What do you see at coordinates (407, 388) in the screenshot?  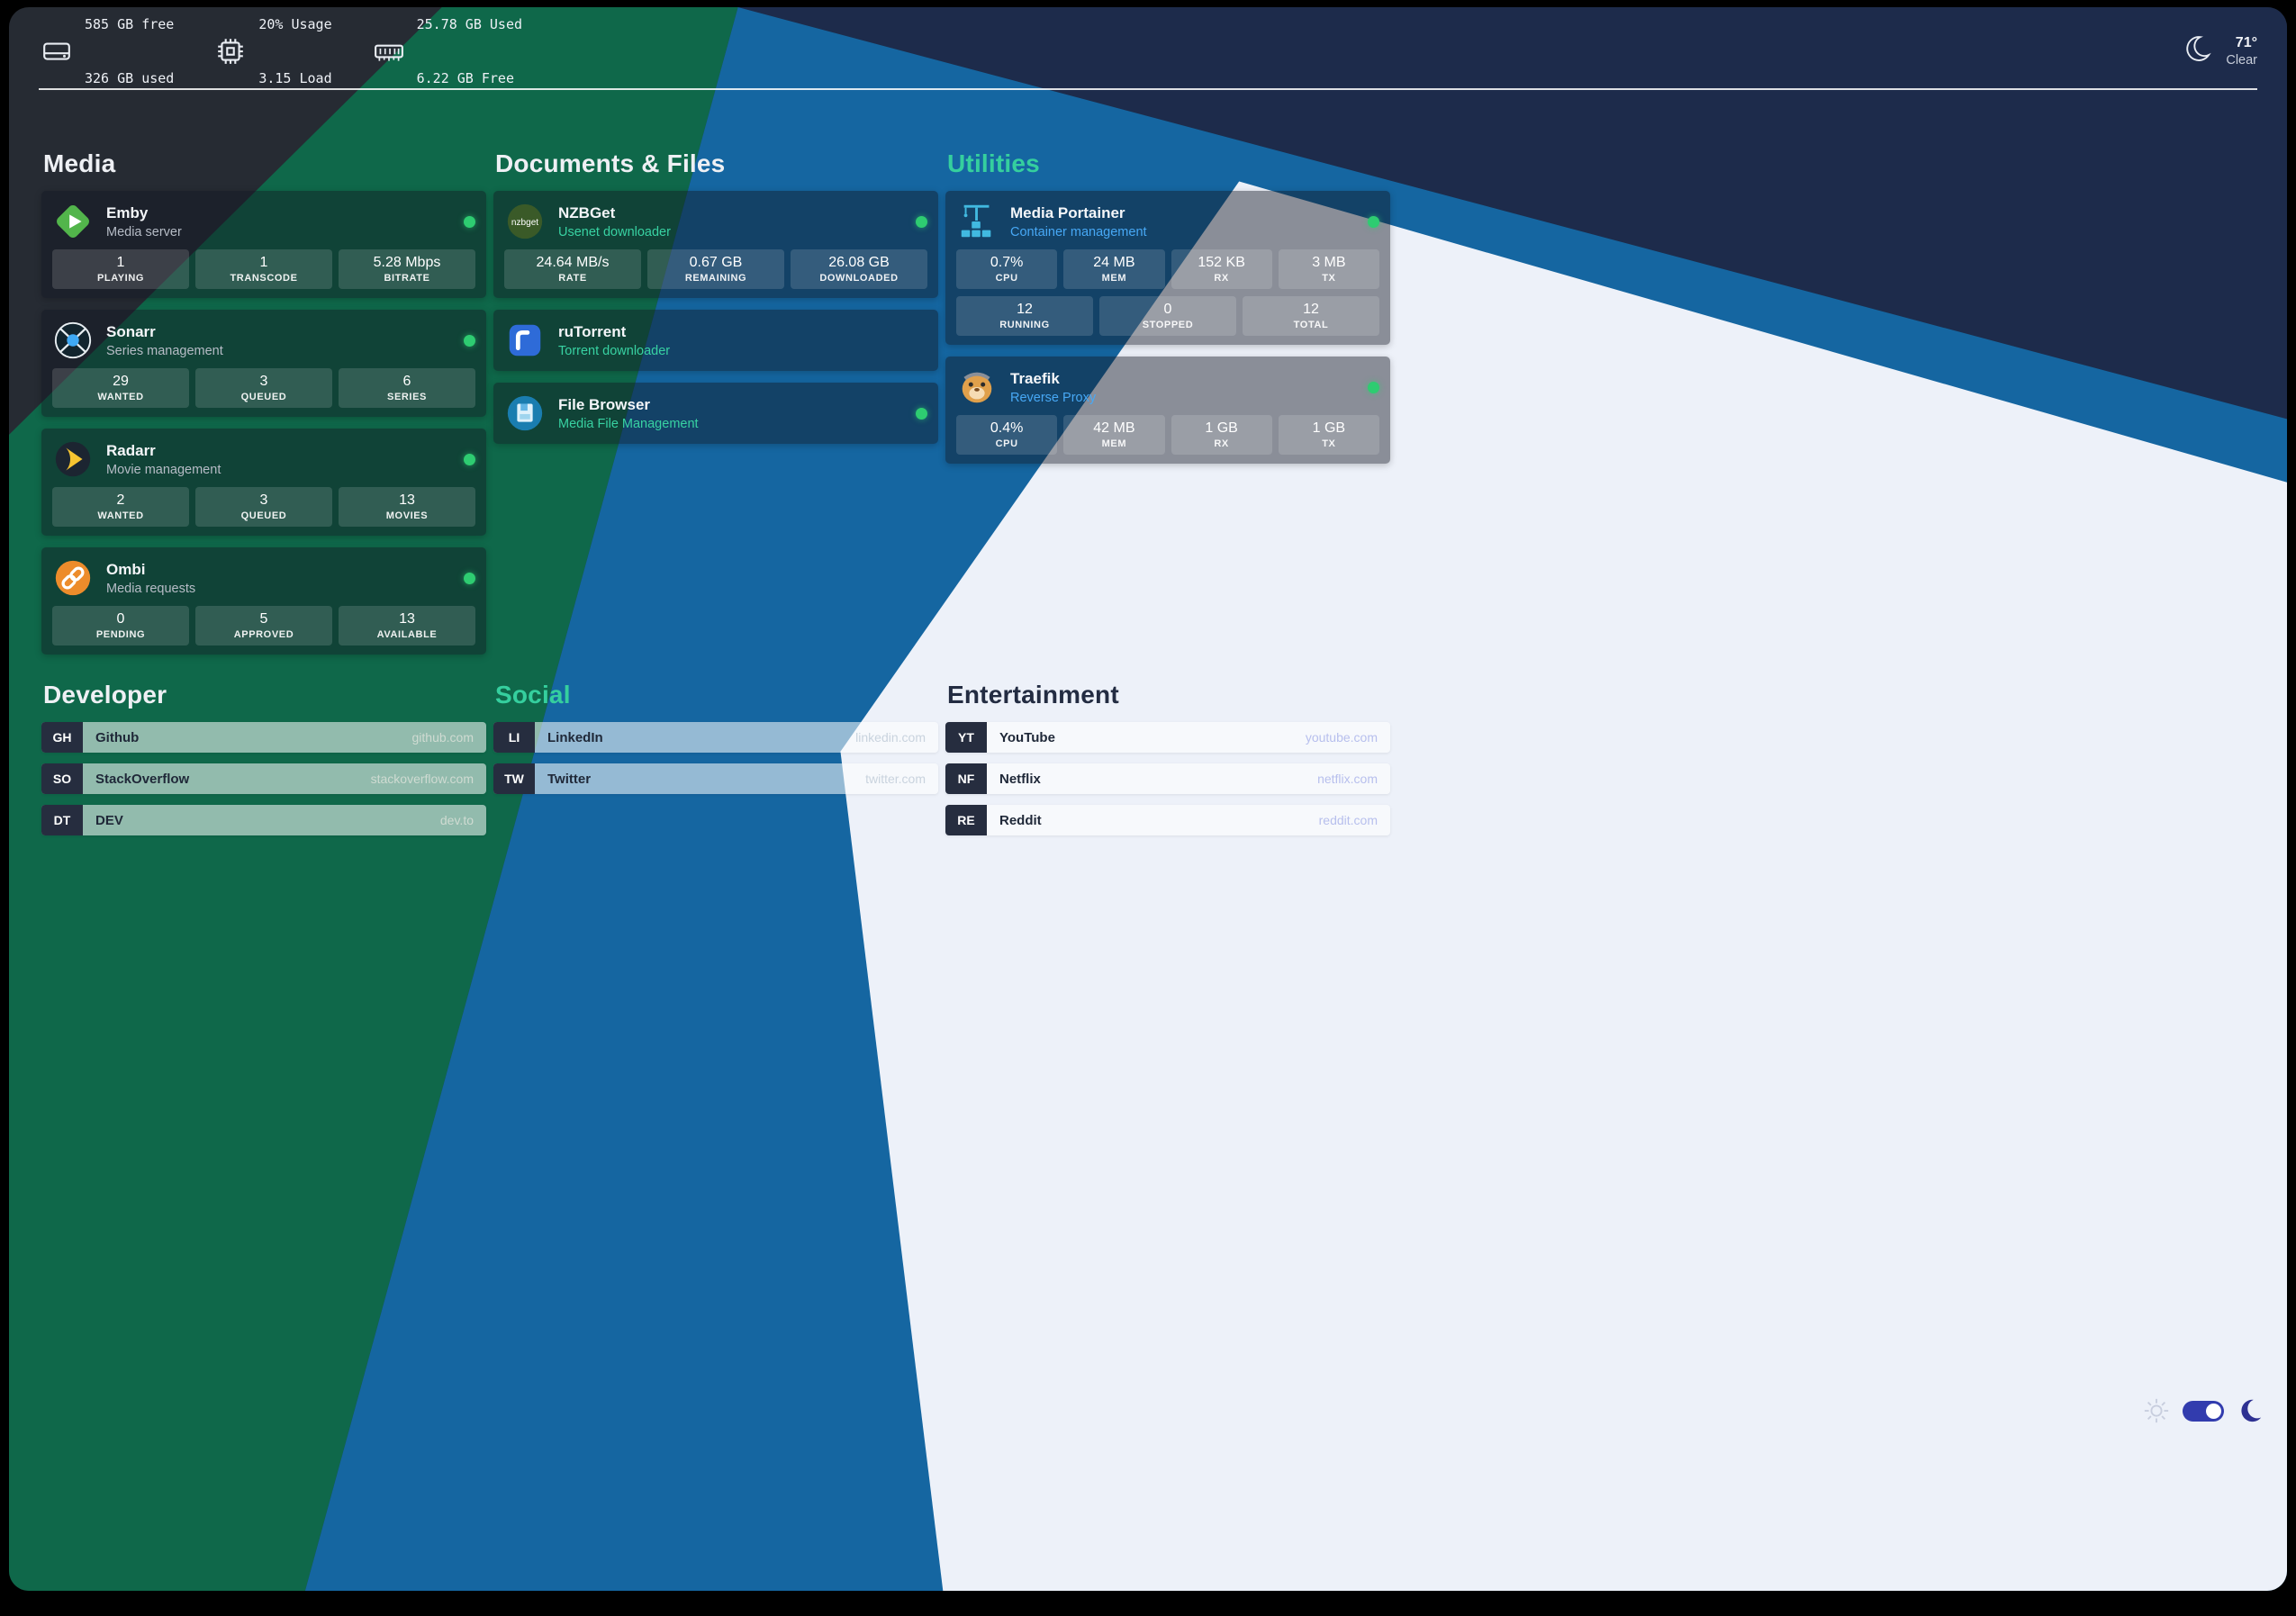 I see `stat-series: 6 SERIES` at bounding box center [407, 388].